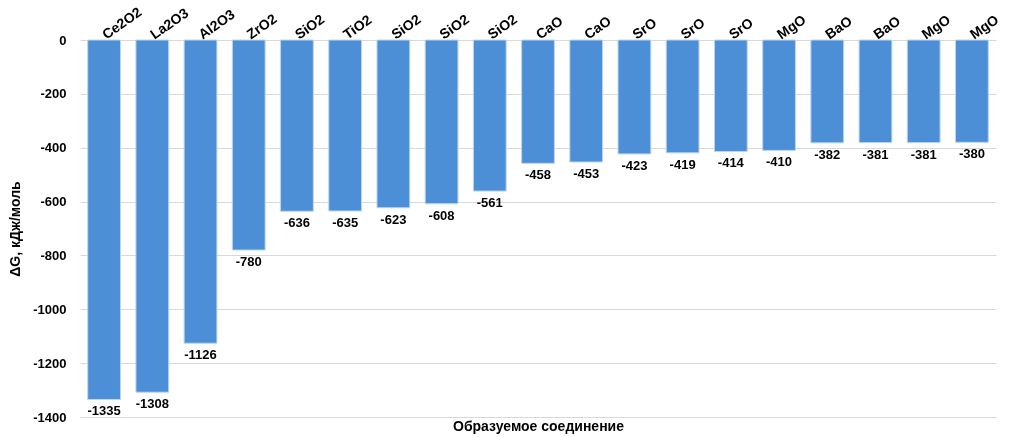 The width and height of the screenshot is (1013, 437). I want to click on y-tick-label: -400, so click(53, 148).